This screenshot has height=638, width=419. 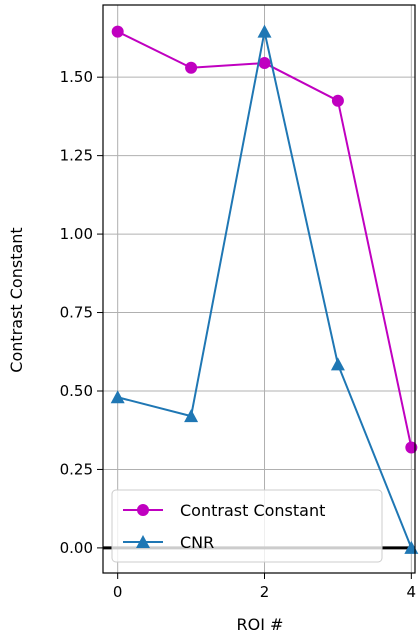 I want to click on legend-marker-contrast-constant, so click(x=143, y=510).